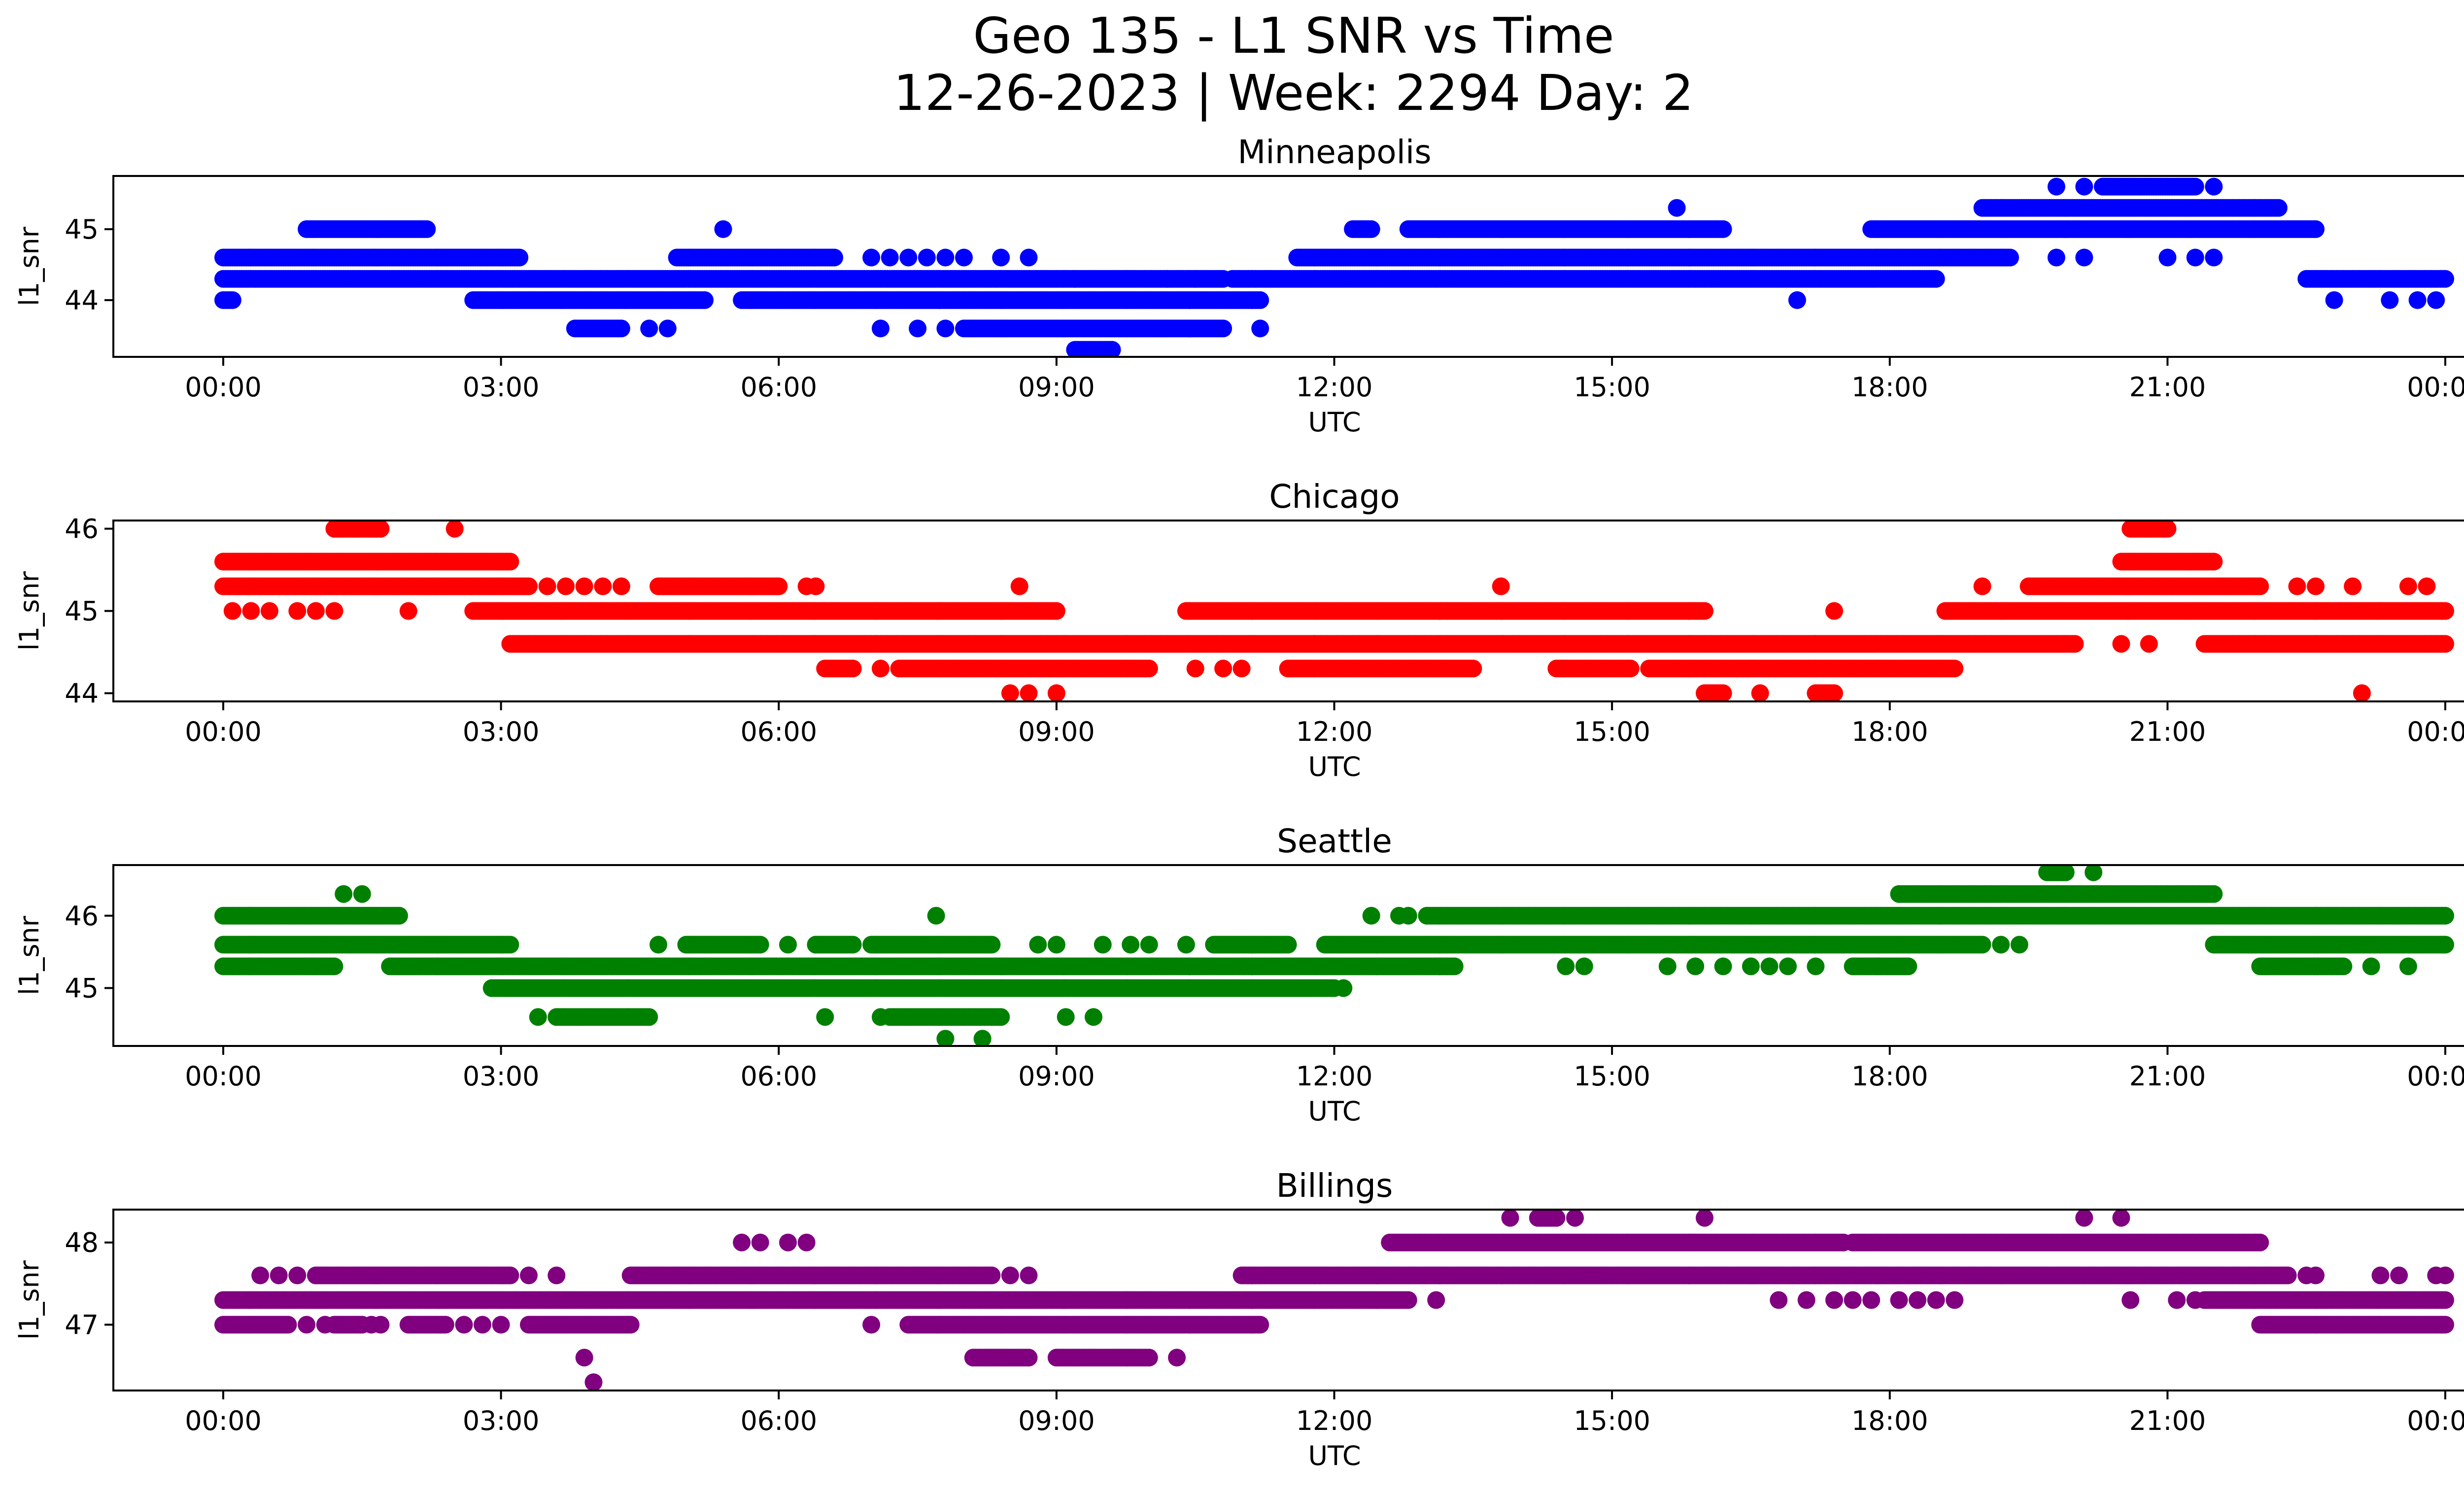  I want to click on x-tick-label: 09:00, so click(1056, 387).